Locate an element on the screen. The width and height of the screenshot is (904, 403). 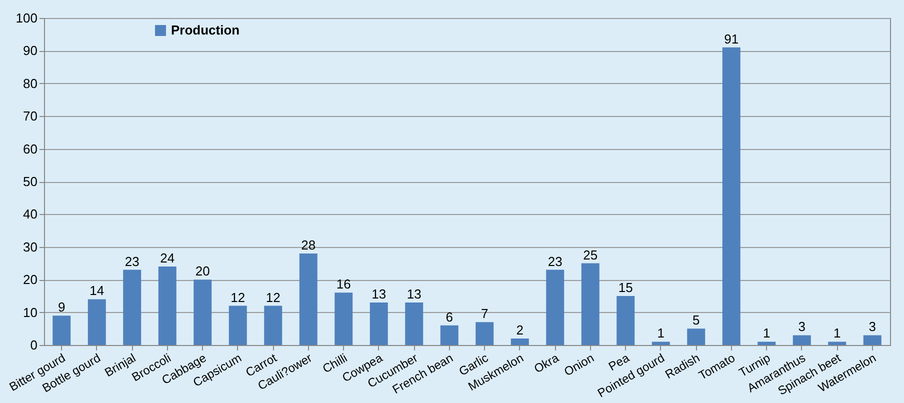
data-label: 5 is located at coordinates (696, 320).